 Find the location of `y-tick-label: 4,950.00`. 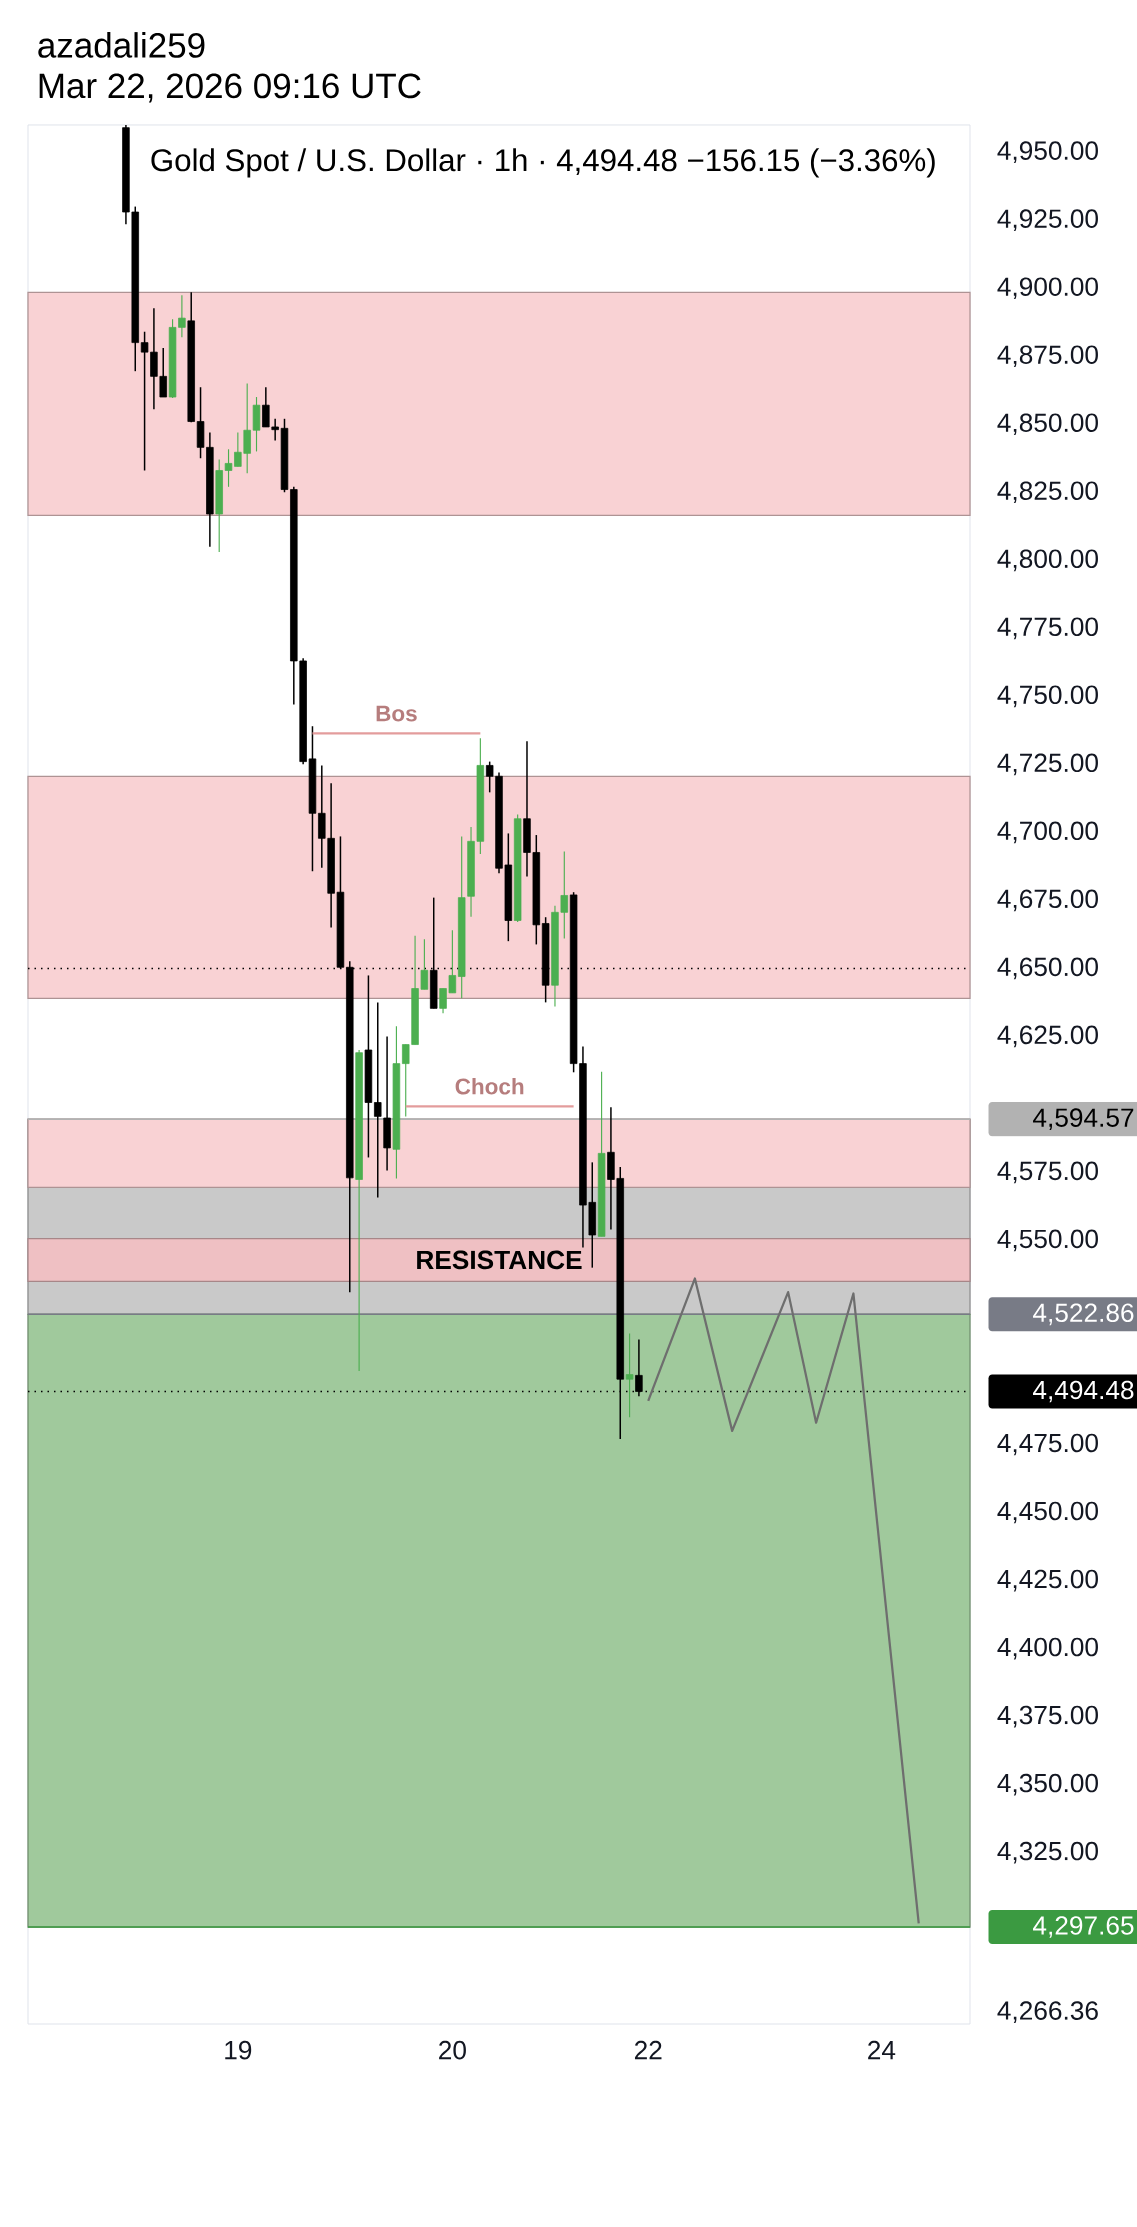

y-tick-label: 4,950.00 is located at coordinates (1047, 152).